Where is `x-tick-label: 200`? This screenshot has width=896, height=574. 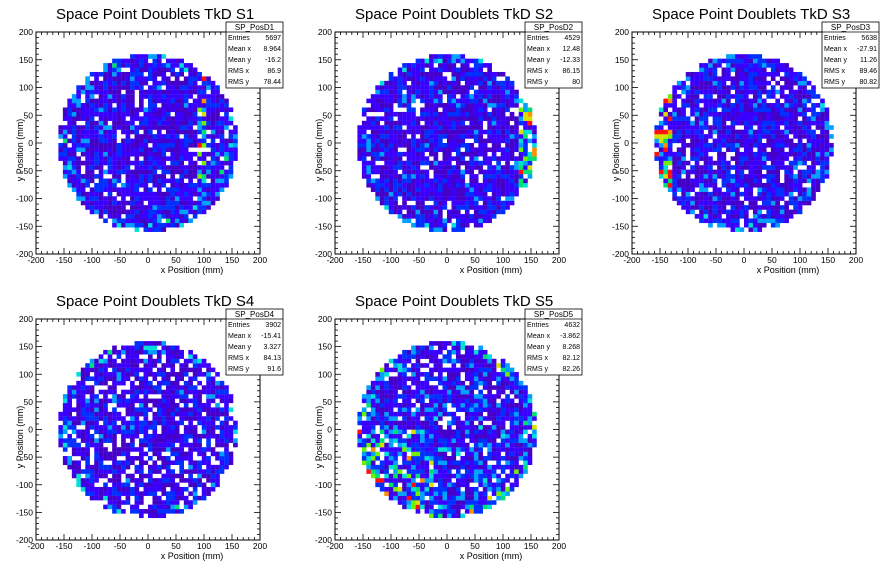
x-tick-label: 200 is located at coordinates (260, 260).